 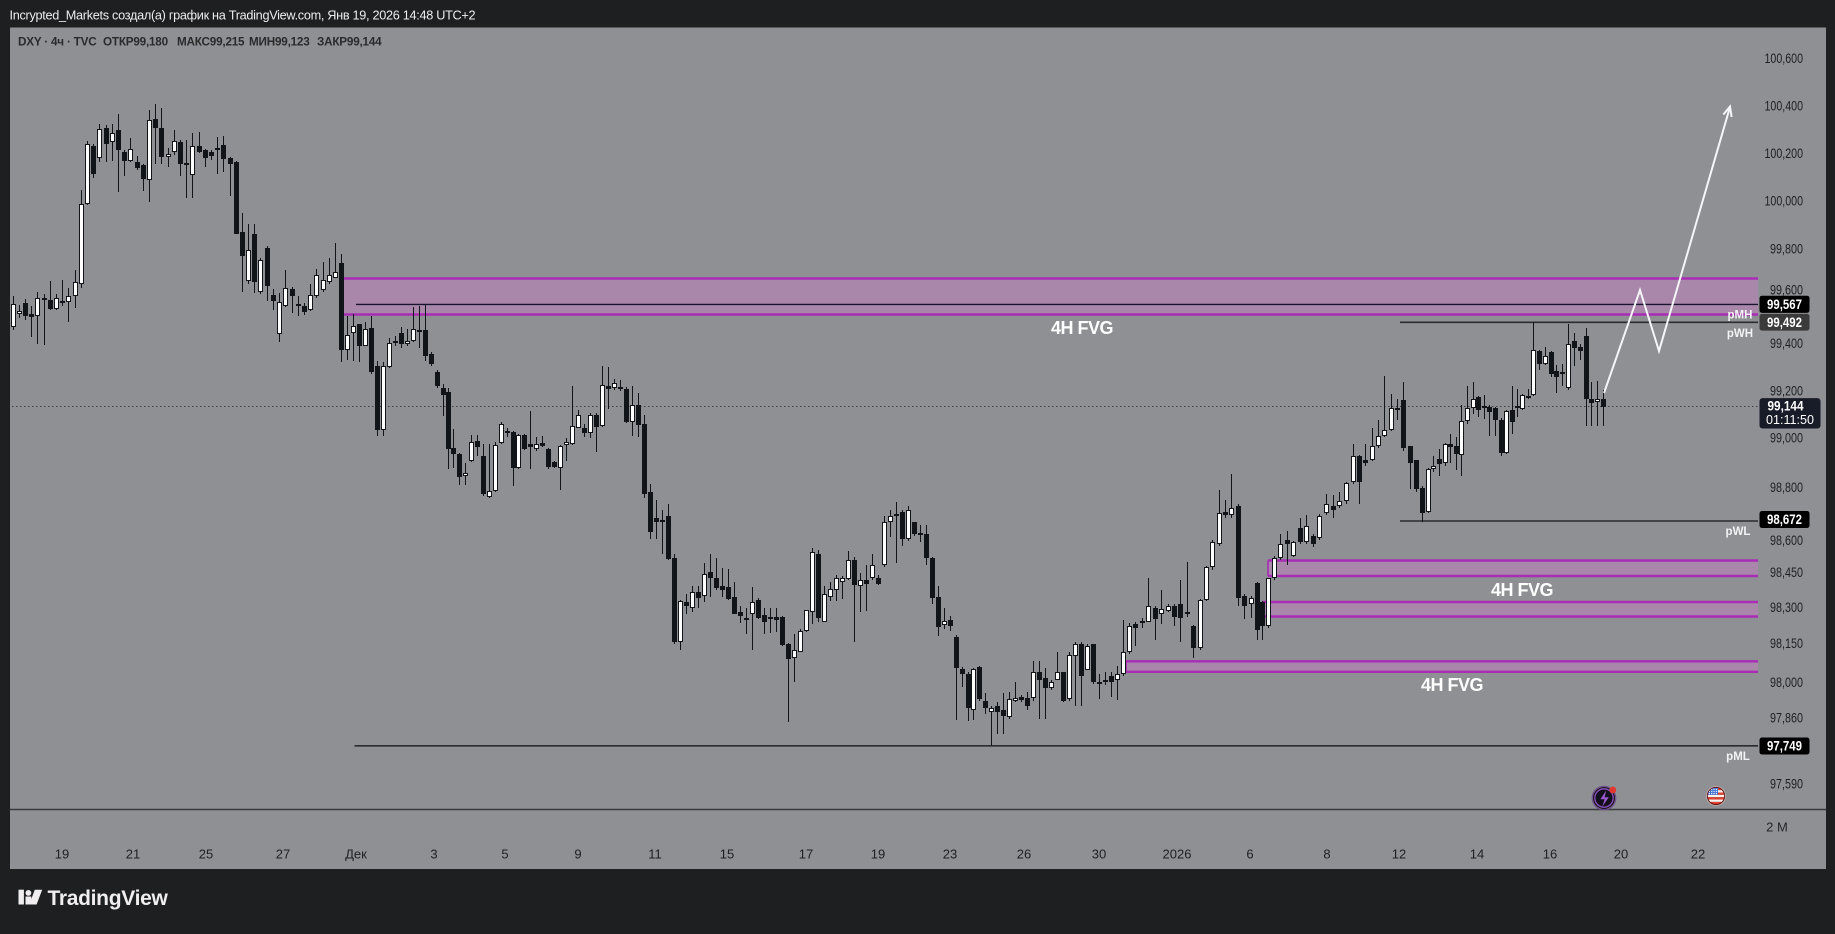 I want to click on svg-text: TradingView, so click(x=108, y=898).